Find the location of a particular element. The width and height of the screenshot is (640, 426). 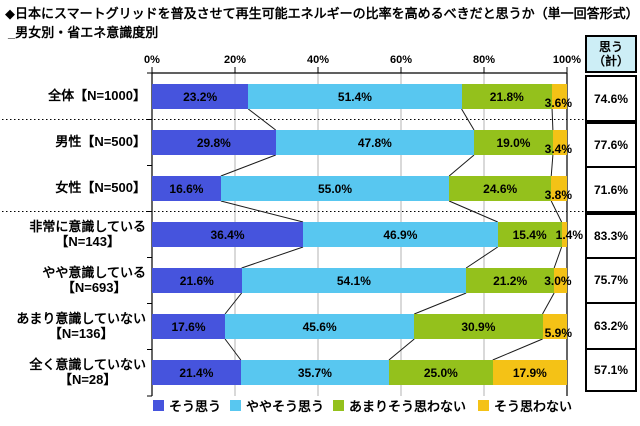

segment-value-label: 51.4% is located at coordinates (354, 96).